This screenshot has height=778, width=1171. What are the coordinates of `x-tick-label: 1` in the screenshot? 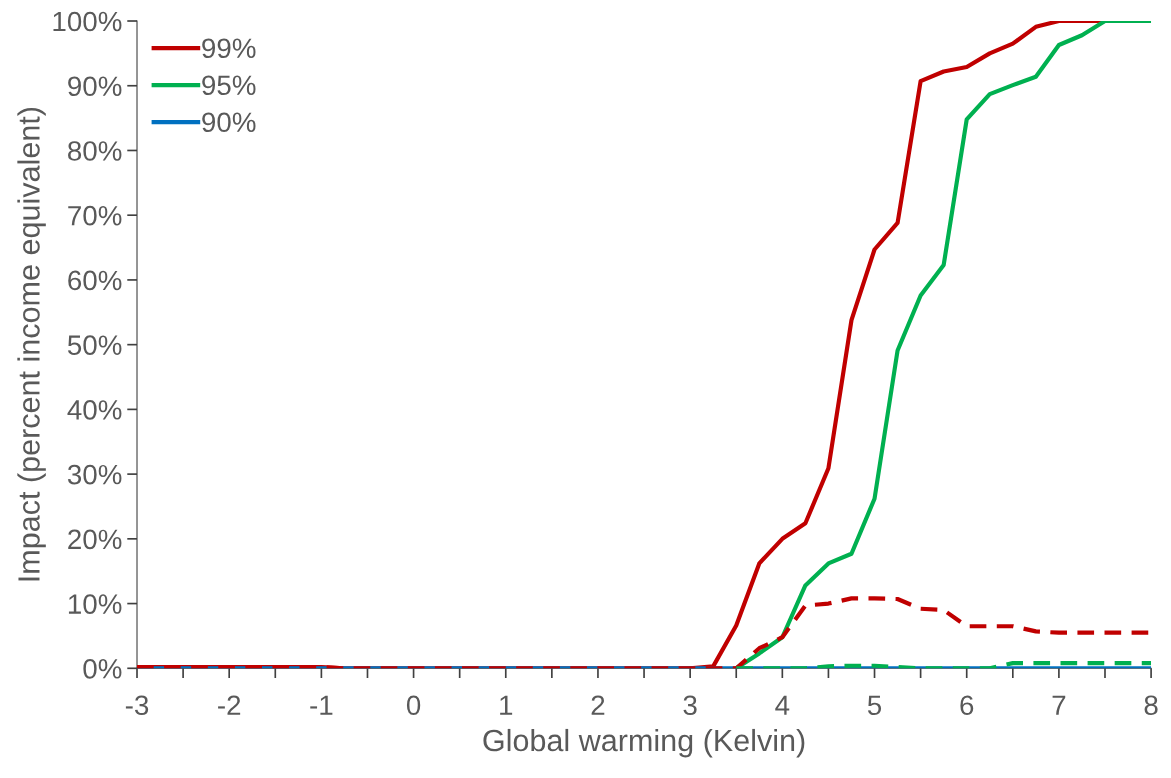 It's located at (506, 705).